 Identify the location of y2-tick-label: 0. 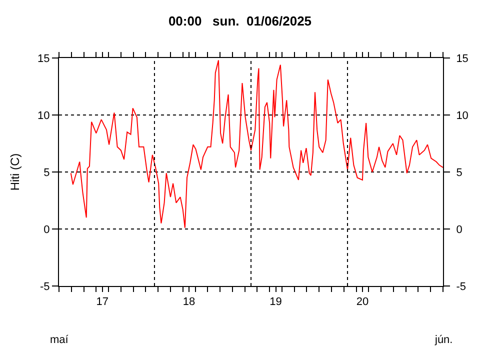
(459, 230).